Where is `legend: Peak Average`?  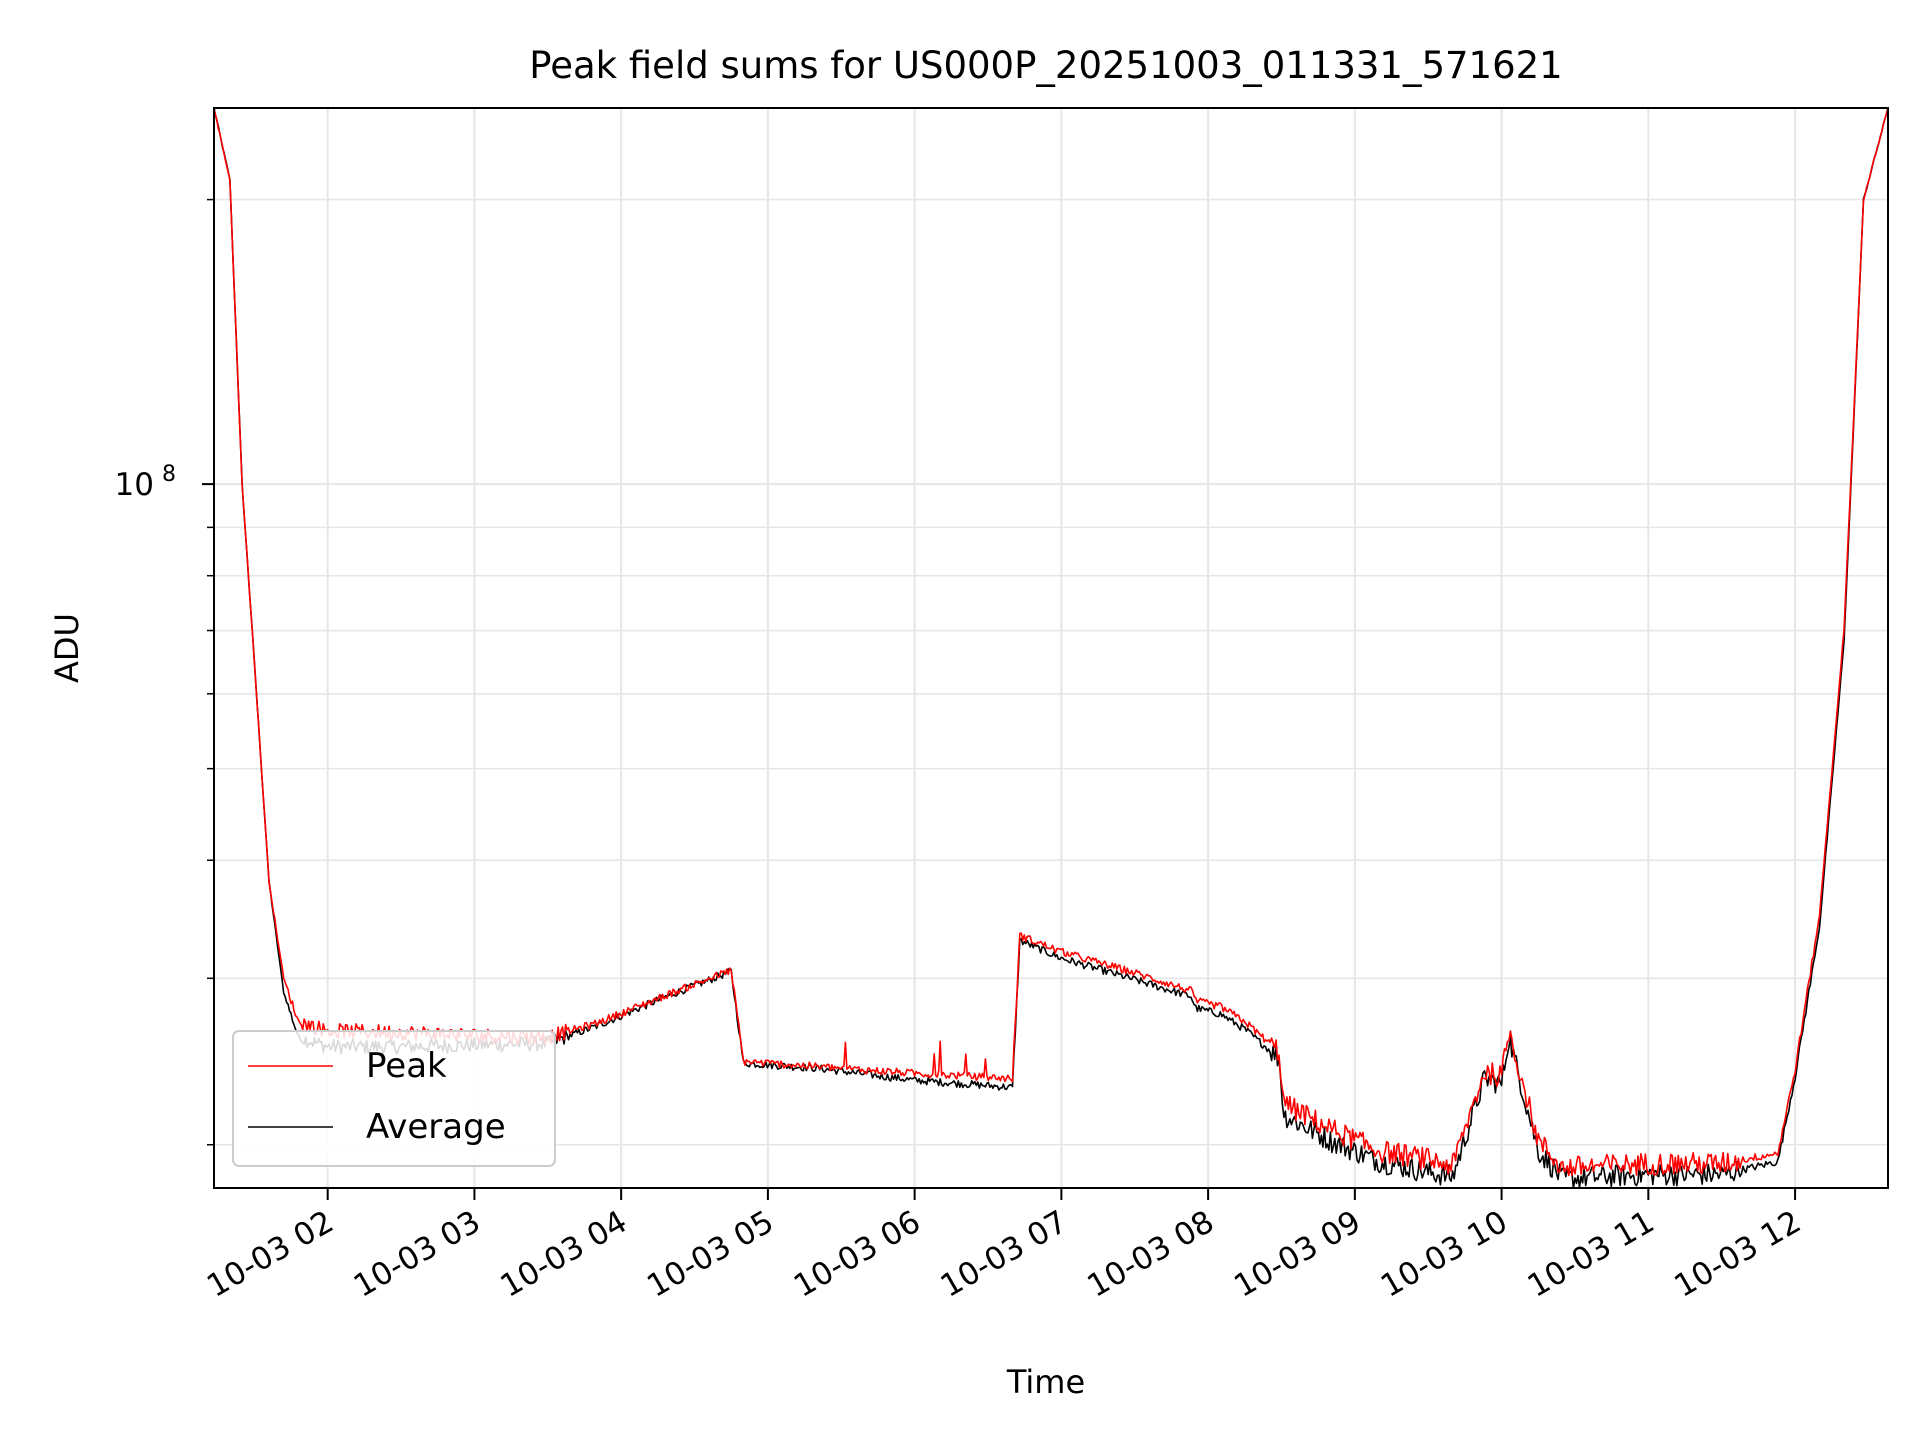 legend: Peak Average is located at coordinates (394, 1098).